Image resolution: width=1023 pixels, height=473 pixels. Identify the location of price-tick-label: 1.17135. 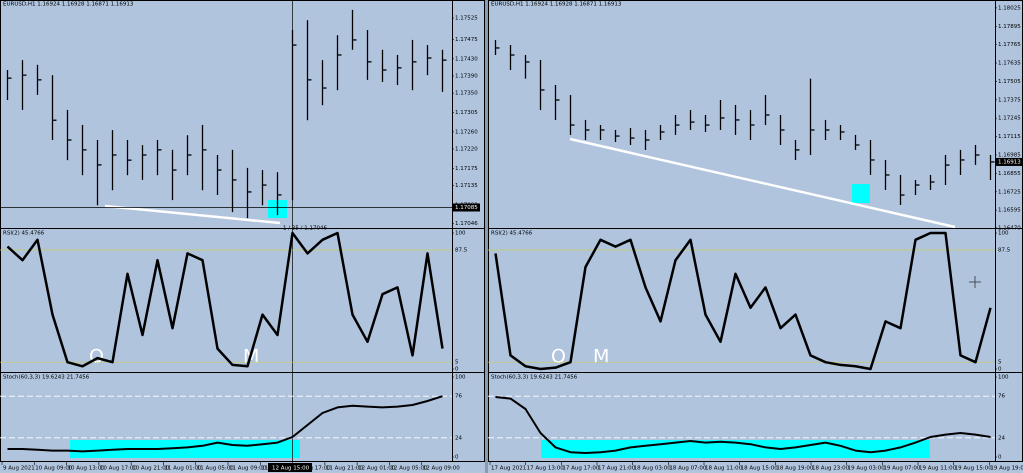
(466, 186).